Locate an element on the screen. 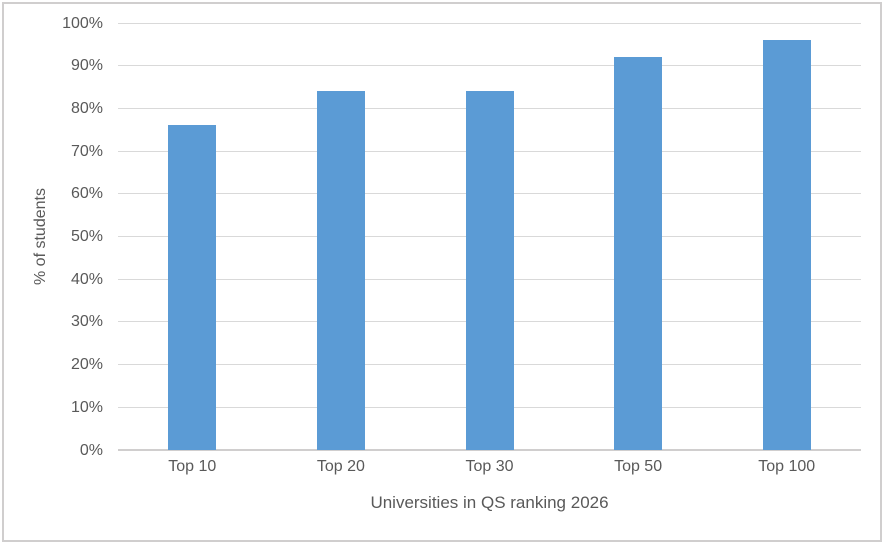 This screenshot has width=884, height=544. y-tick-label-10: 10% is located at coordinates (86, 407).